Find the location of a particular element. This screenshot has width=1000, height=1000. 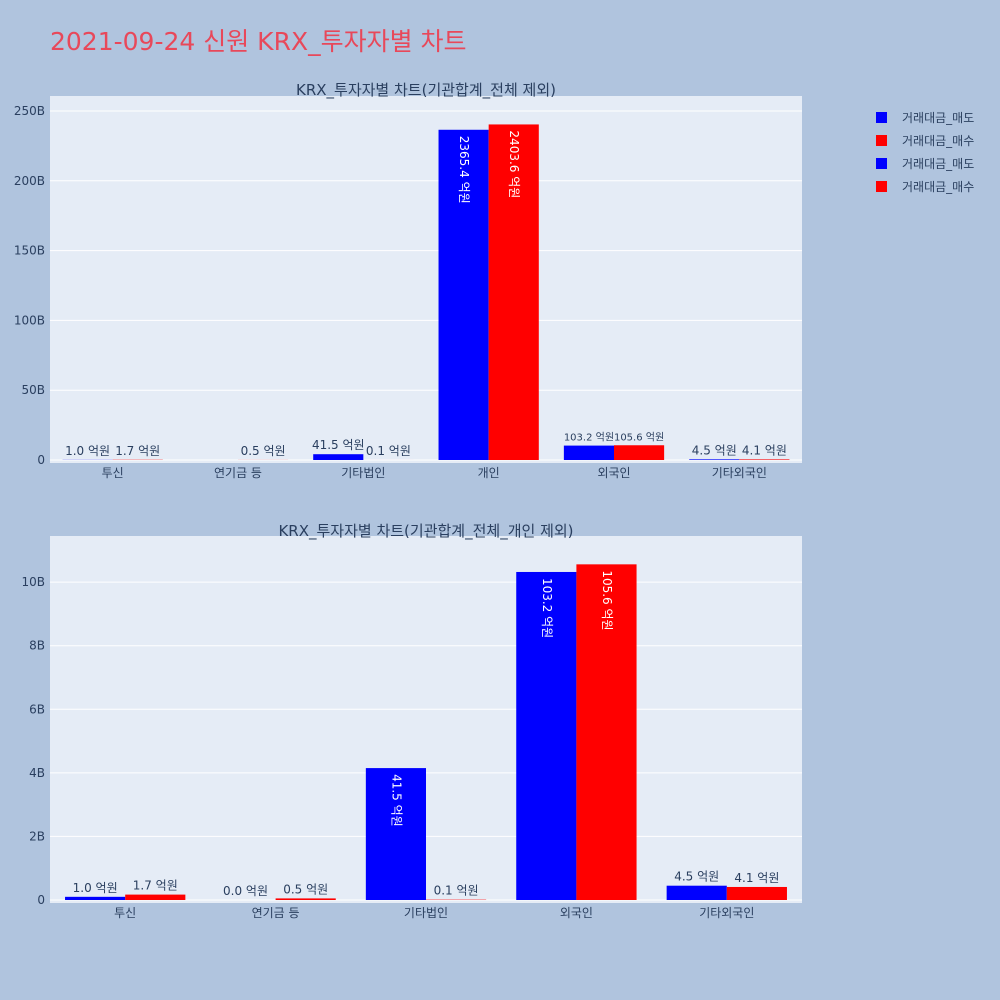

page-title: 2021-09-24 신원 KRX_투자자별 차트 is located at coordinates (258, 41).